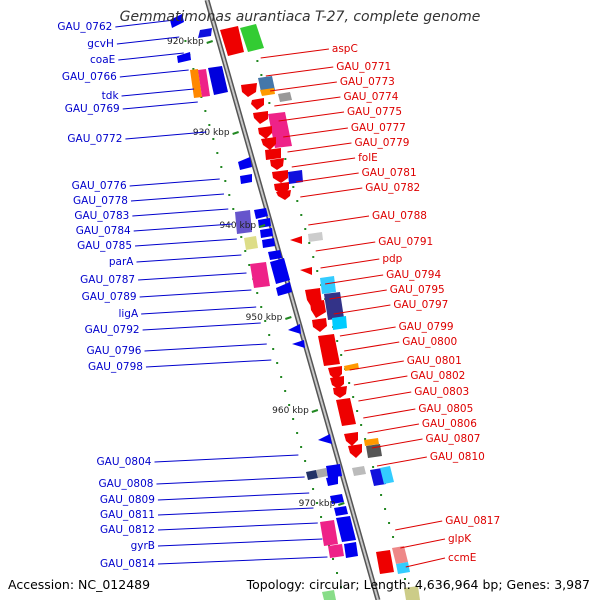 The width and height of the screenshot is (600, 600). Describe the element at coordinates (472, 521) in the screenshot. I see `gene-label-right: GAU_0817` at that location.